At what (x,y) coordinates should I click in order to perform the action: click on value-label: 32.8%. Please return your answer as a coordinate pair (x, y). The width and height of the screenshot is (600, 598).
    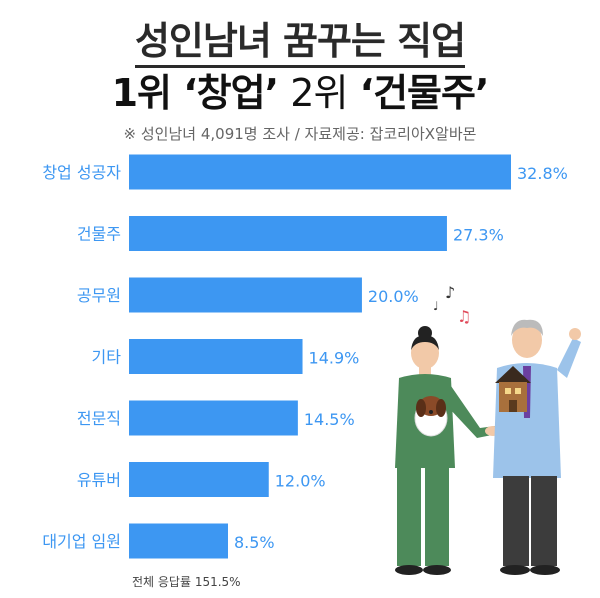
    Looking at the image, I should click on (542, 173).